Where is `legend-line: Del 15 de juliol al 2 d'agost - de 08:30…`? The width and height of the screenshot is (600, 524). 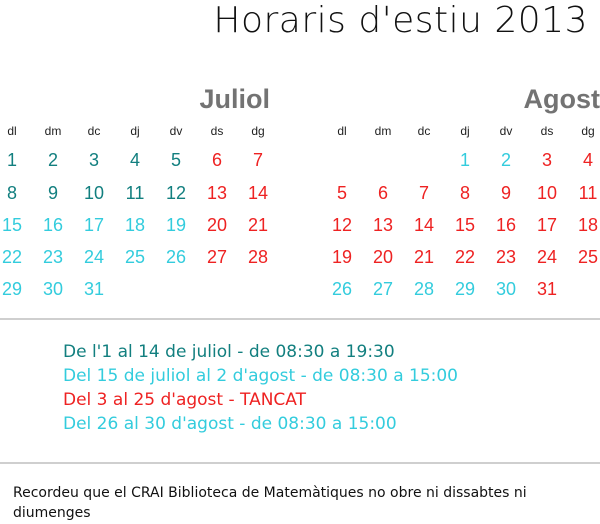
legend-line: Del 15 de juliol al 2 d'agost - de 08:30… is located at coordinates (261, 376).